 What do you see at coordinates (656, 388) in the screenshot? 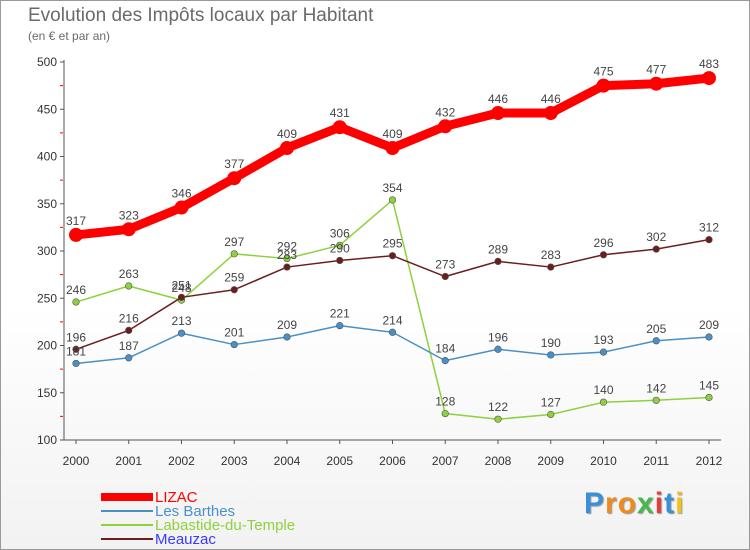
I see `data-label: 142` at bounding box center [656, 388].